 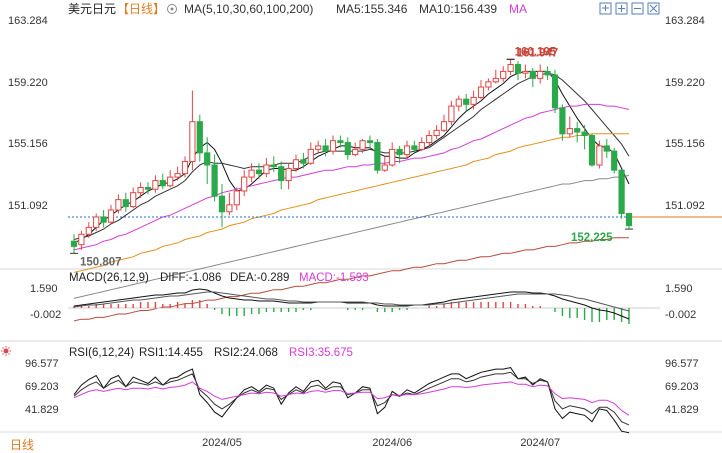 I want to click on settings-icon, so click(x=172, y=9).